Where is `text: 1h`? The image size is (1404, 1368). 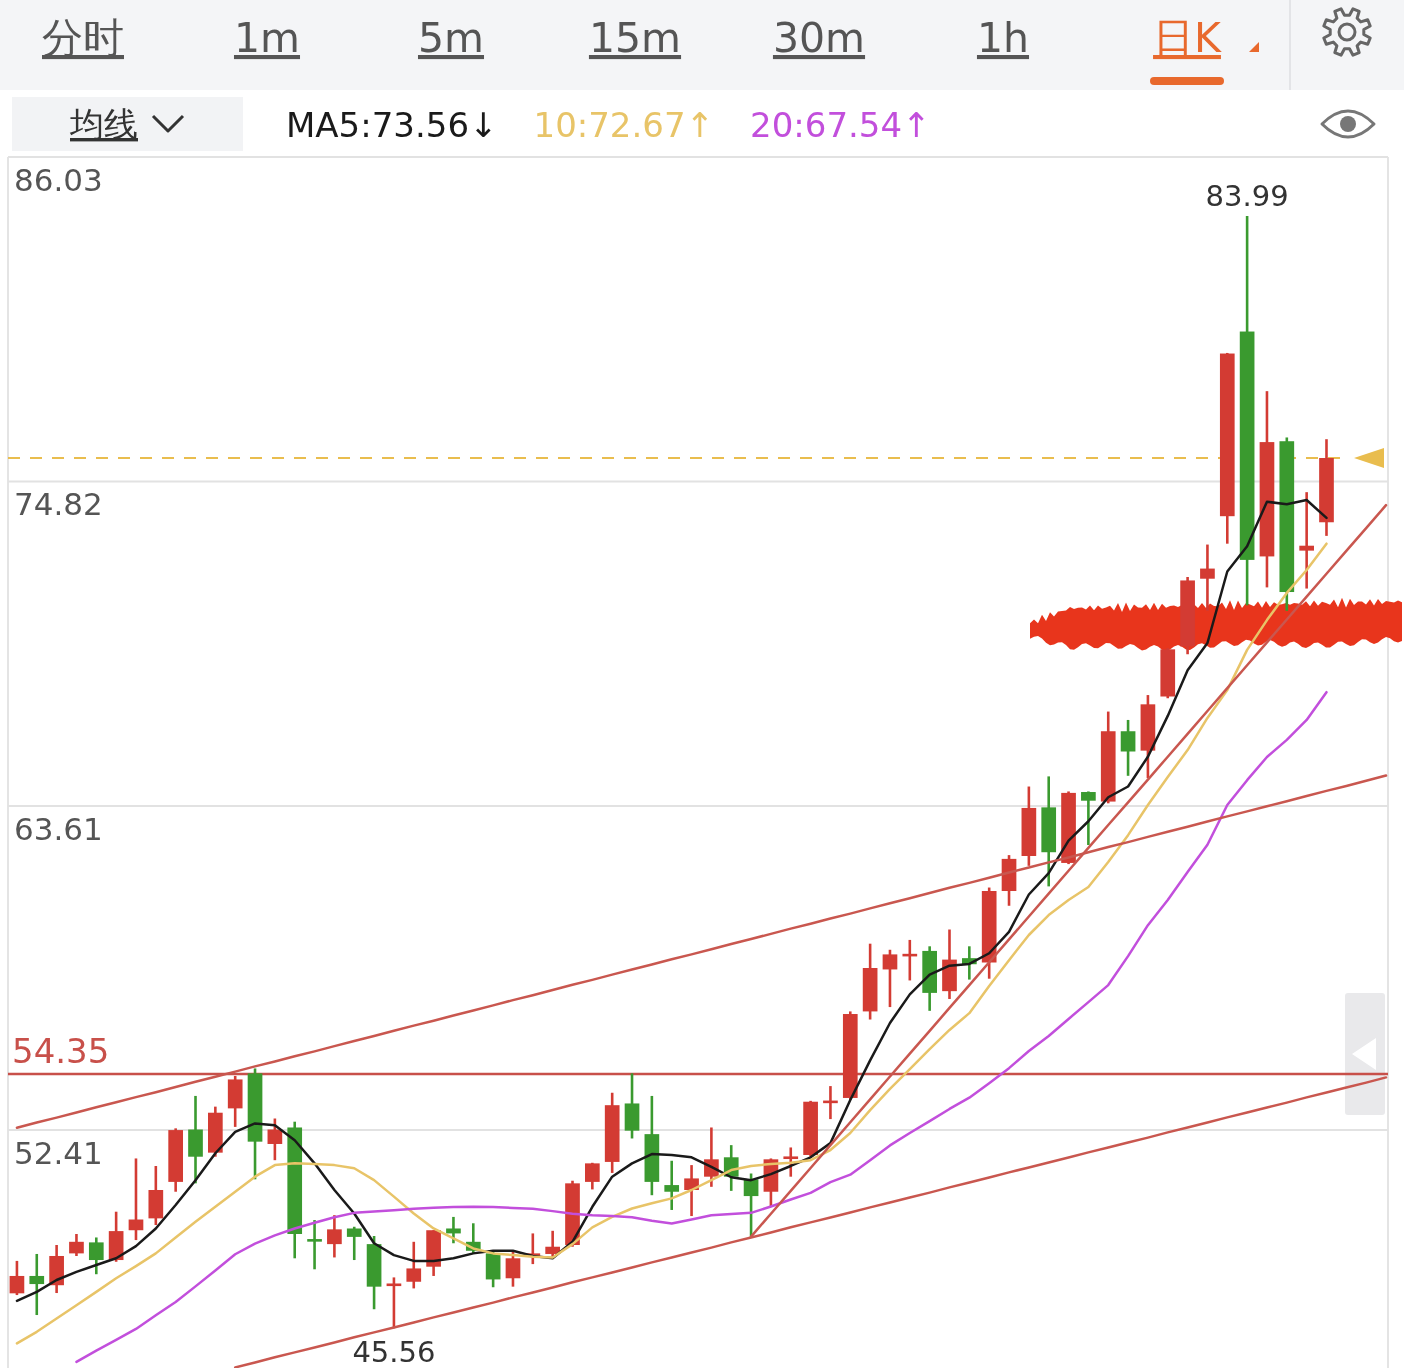 text: 1h is located at coordinates (1003, 38).